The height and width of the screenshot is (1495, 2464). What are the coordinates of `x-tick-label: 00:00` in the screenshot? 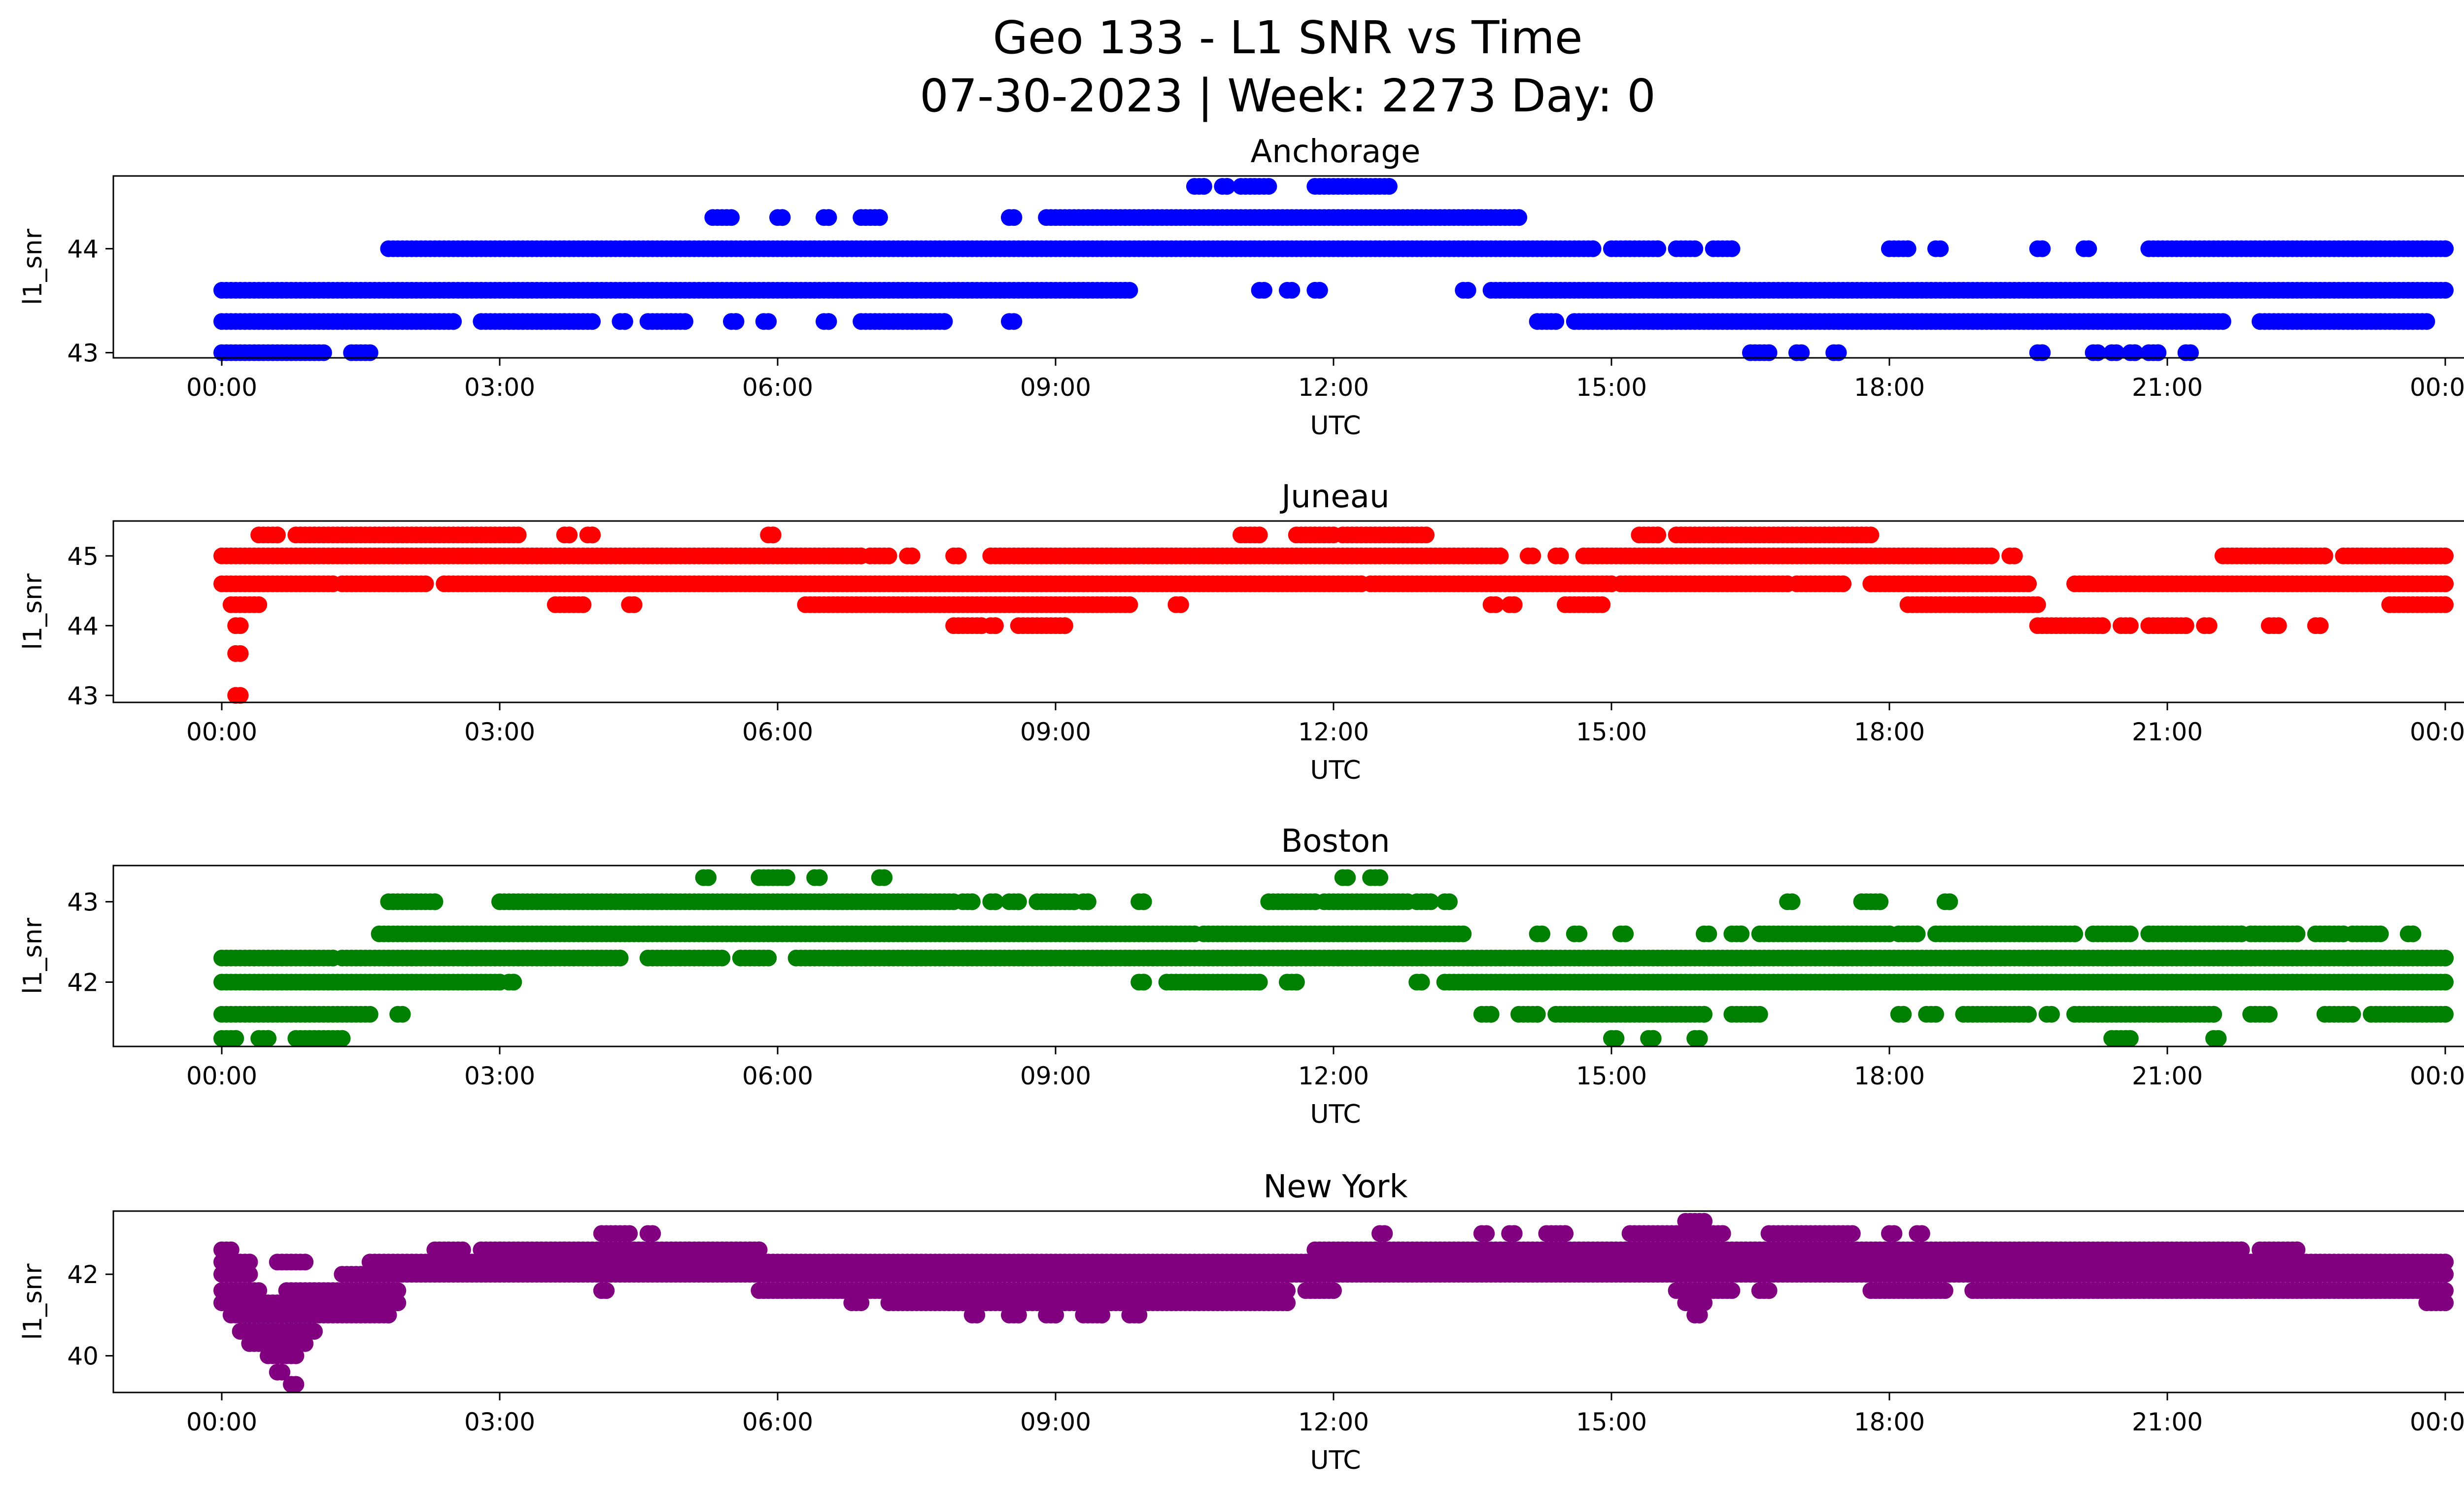 It's located at (2437, 387).